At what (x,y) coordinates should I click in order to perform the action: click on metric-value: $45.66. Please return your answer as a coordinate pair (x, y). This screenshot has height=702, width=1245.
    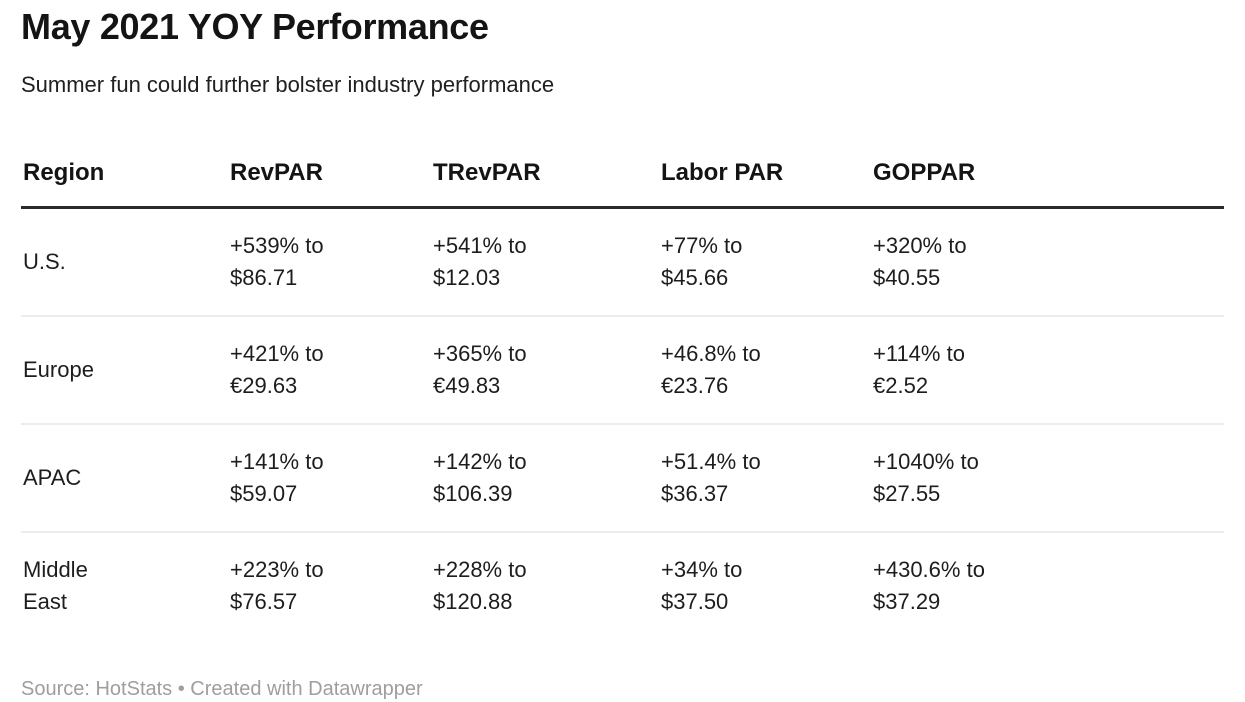
    Looking at the image, I should click on (695, 277).